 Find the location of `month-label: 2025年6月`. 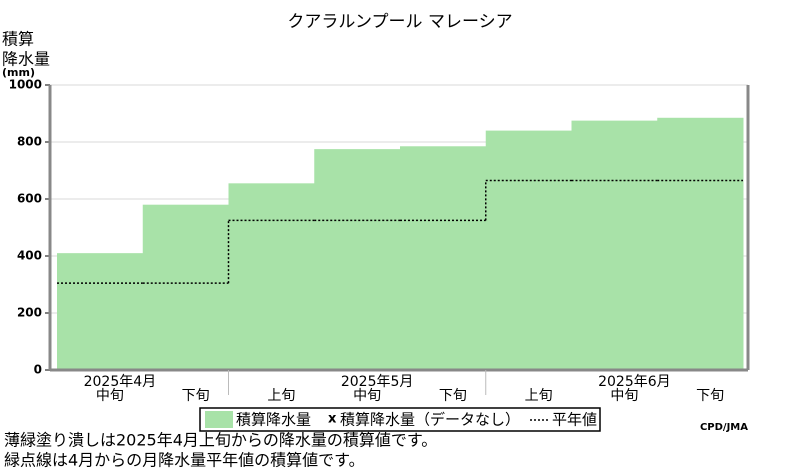

month-label: 2025年6月 is located at coordinates (634, 382).